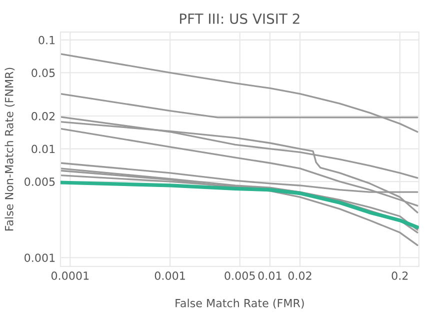 The image size is (448, 321). Describe the element at coordinates (39, 258) in the screenshot. I see `y-tick-label: 0.001` at that location.